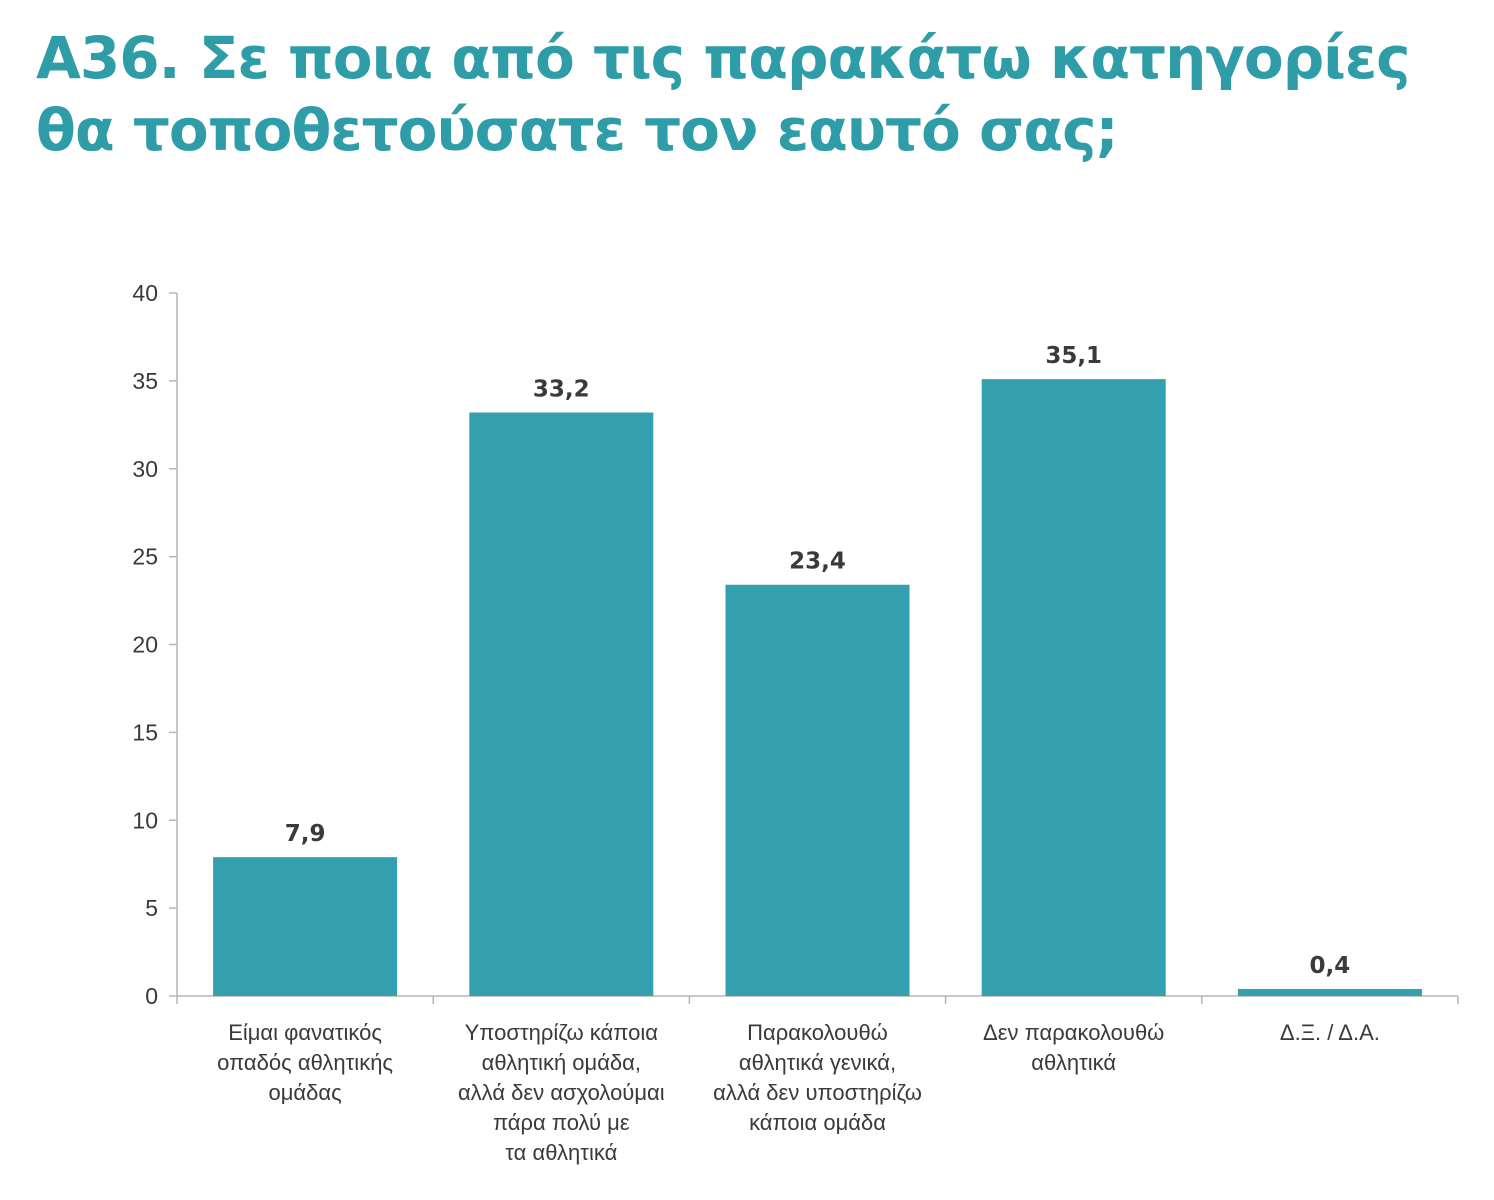 Image resolution: width=1494 pixels, height=1200 pixels. What do you see at coordinates (723, 58) in the screenshot?
I see `chart-title-line-1: Α36. Σε ποια από τις παρακάτω κατηγορίες` at bounding box center [723, 58].